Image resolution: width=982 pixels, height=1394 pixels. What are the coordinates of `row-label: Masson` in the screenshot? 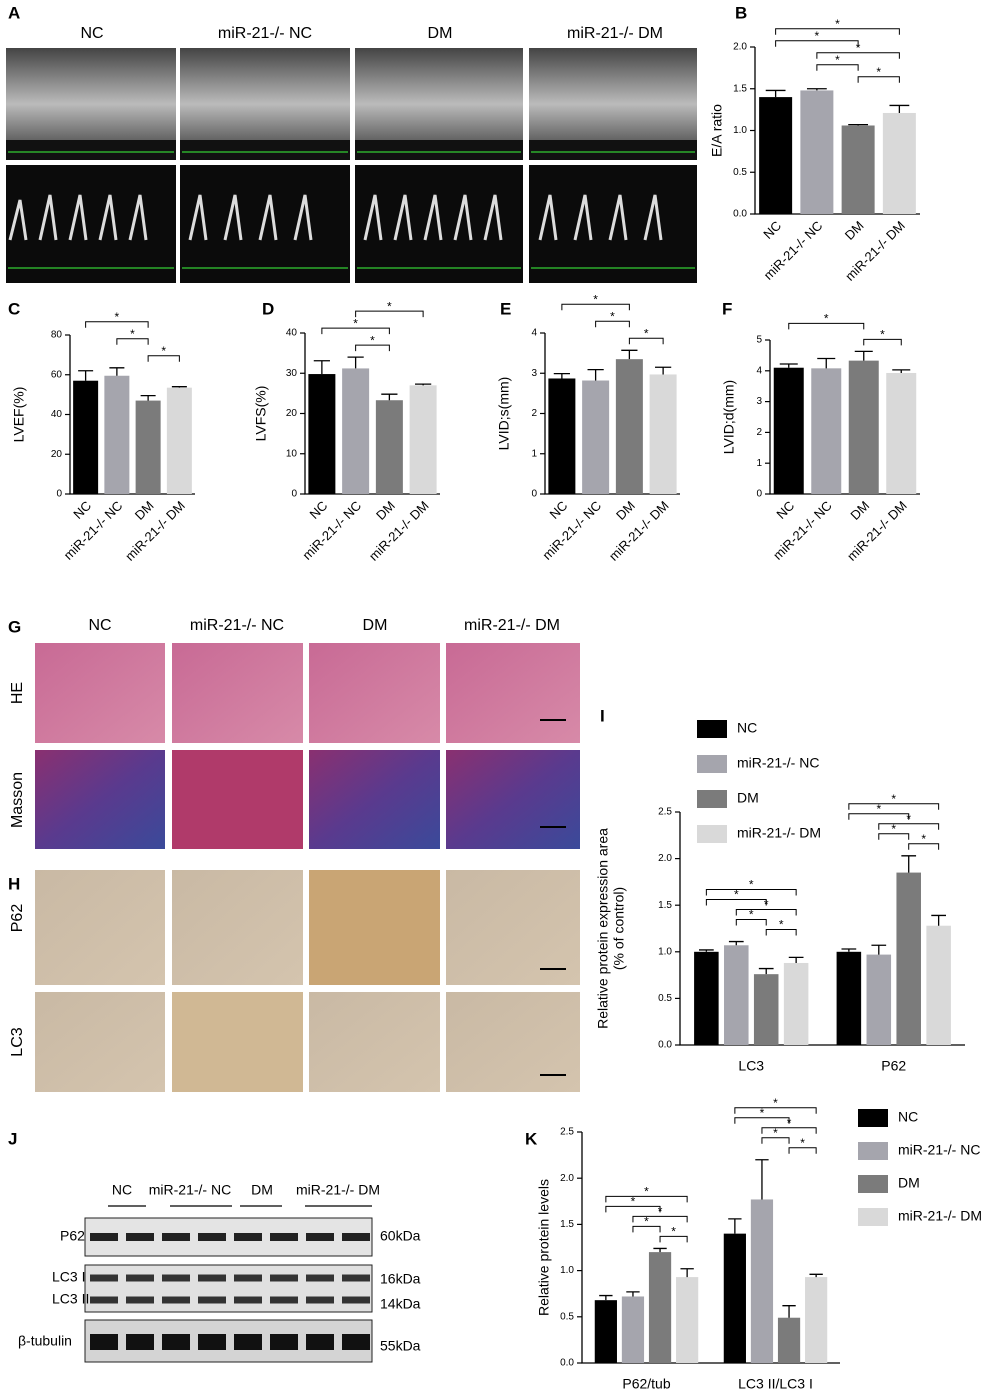 It's located at (17, 800).